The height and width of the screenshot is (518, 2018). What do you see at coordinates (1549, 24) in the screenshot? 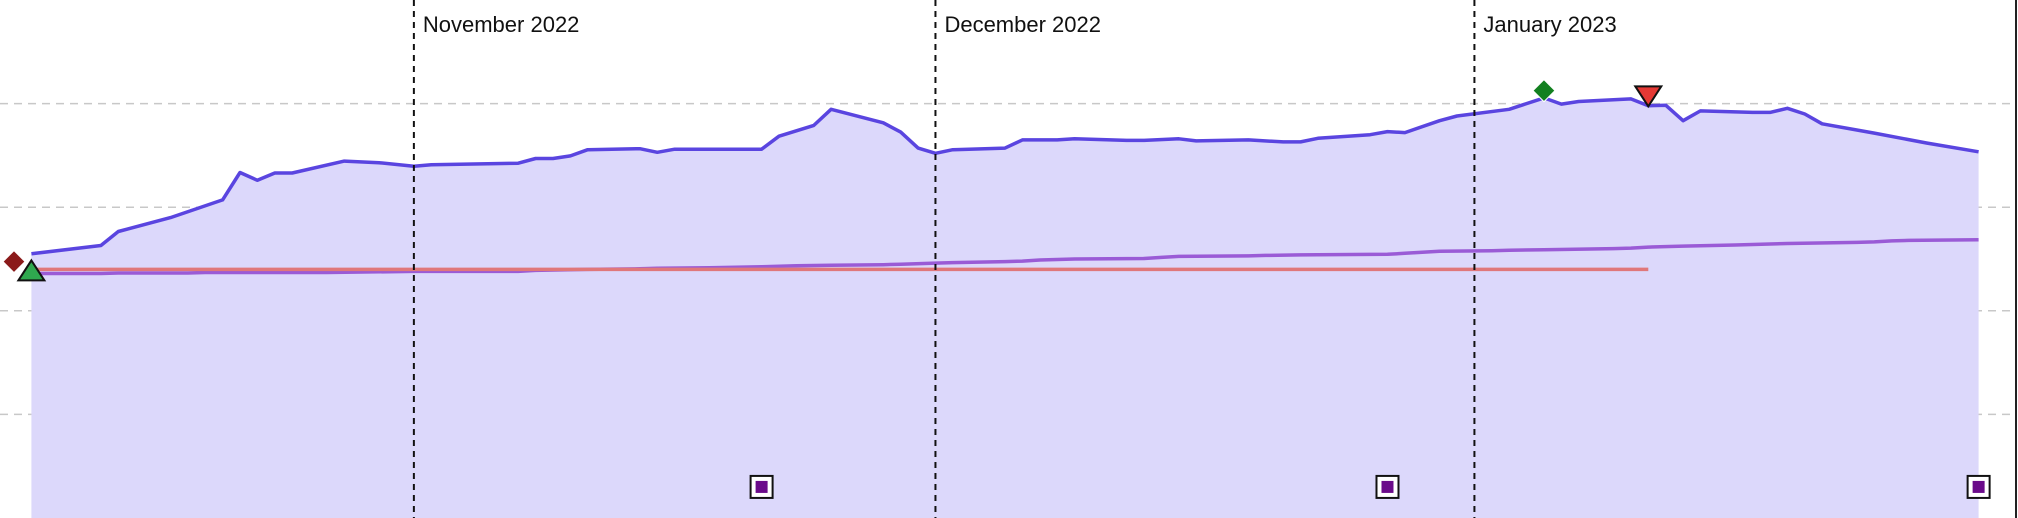
I see `month-label-3: January 2023` at bounding box center [1549, 24].